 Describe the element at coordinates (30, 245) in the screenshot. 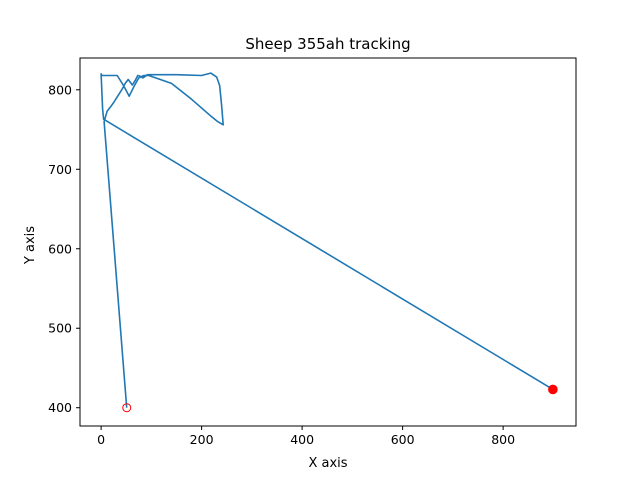

I see `y-axis-label: Y axis` at that location.